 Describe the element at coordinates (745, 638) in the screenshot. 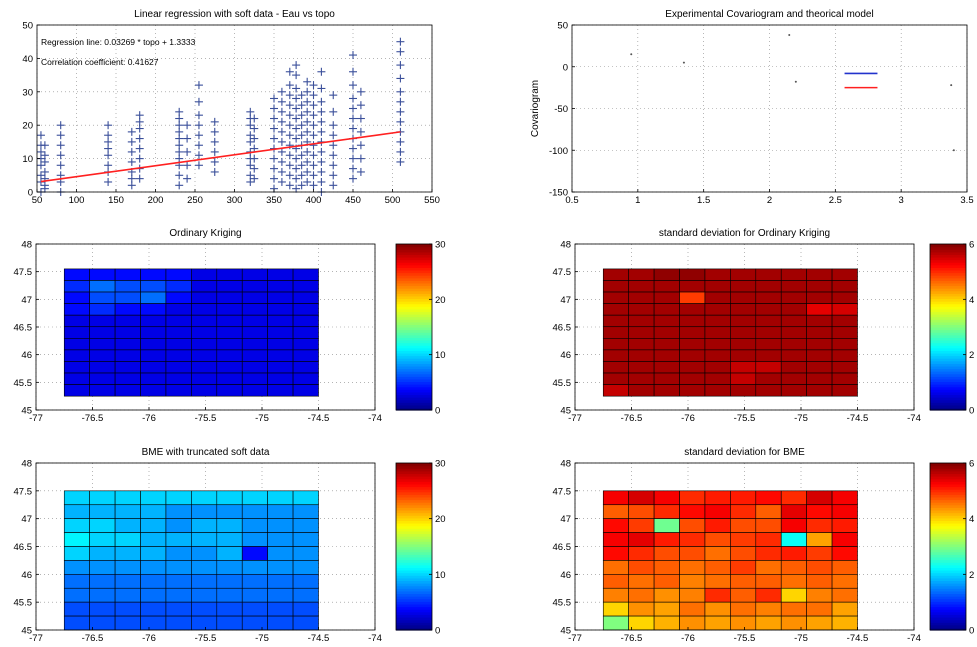

I see `x-tick-label: -75.5` at that location.